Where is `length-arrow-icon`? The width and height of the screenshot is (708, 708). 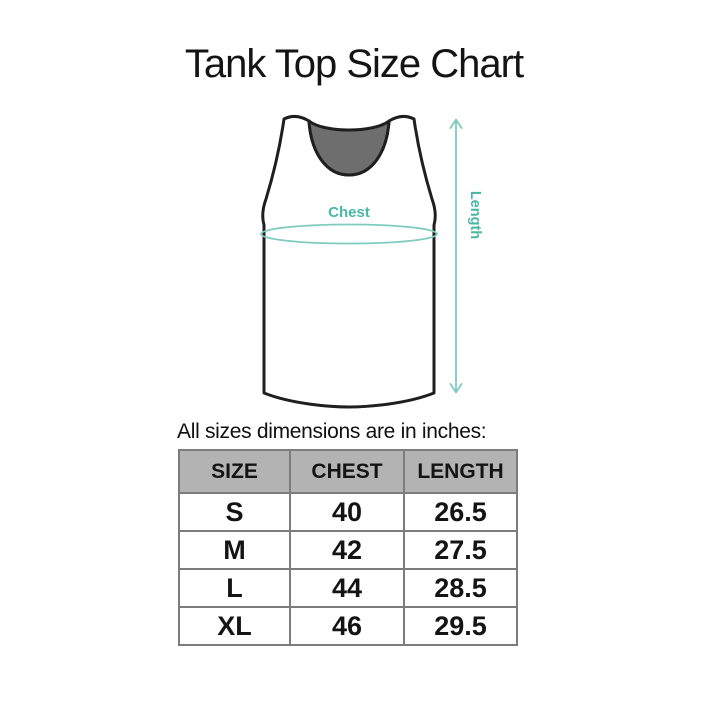
length-arrow-icon is located at coordinates (456, 256).